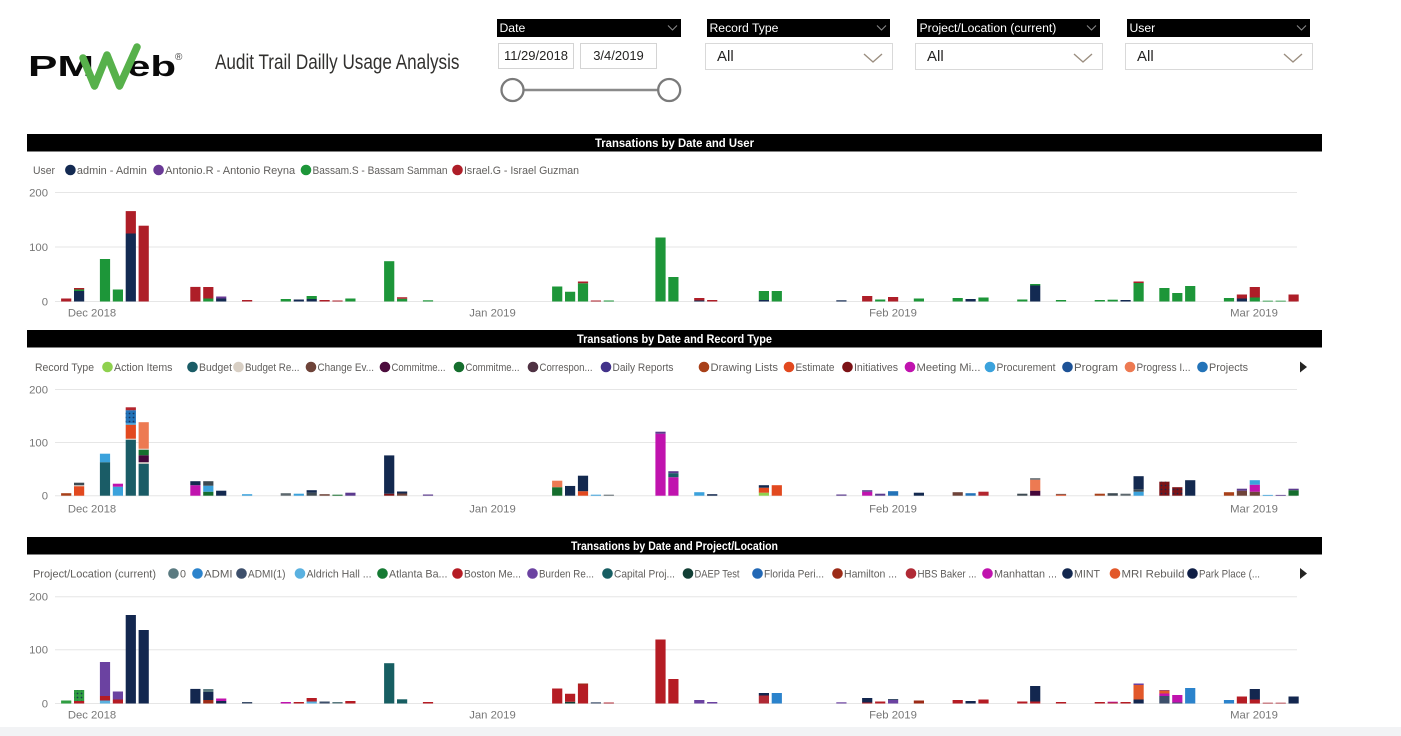 This screenshot has height=736, width=1401. What do you see at coordinates (267, 575) in the screenshot?
I see `svg-text: ADMI(1)` at bounding box center [267, 575].